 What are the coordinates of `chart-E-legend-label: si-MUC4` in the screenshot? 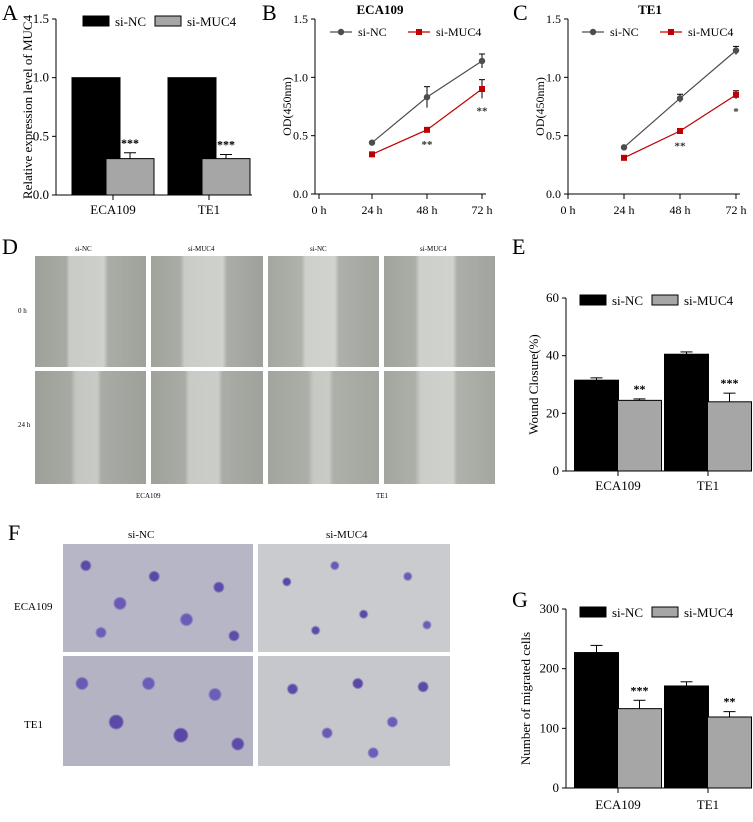 It's located at (709, 300).